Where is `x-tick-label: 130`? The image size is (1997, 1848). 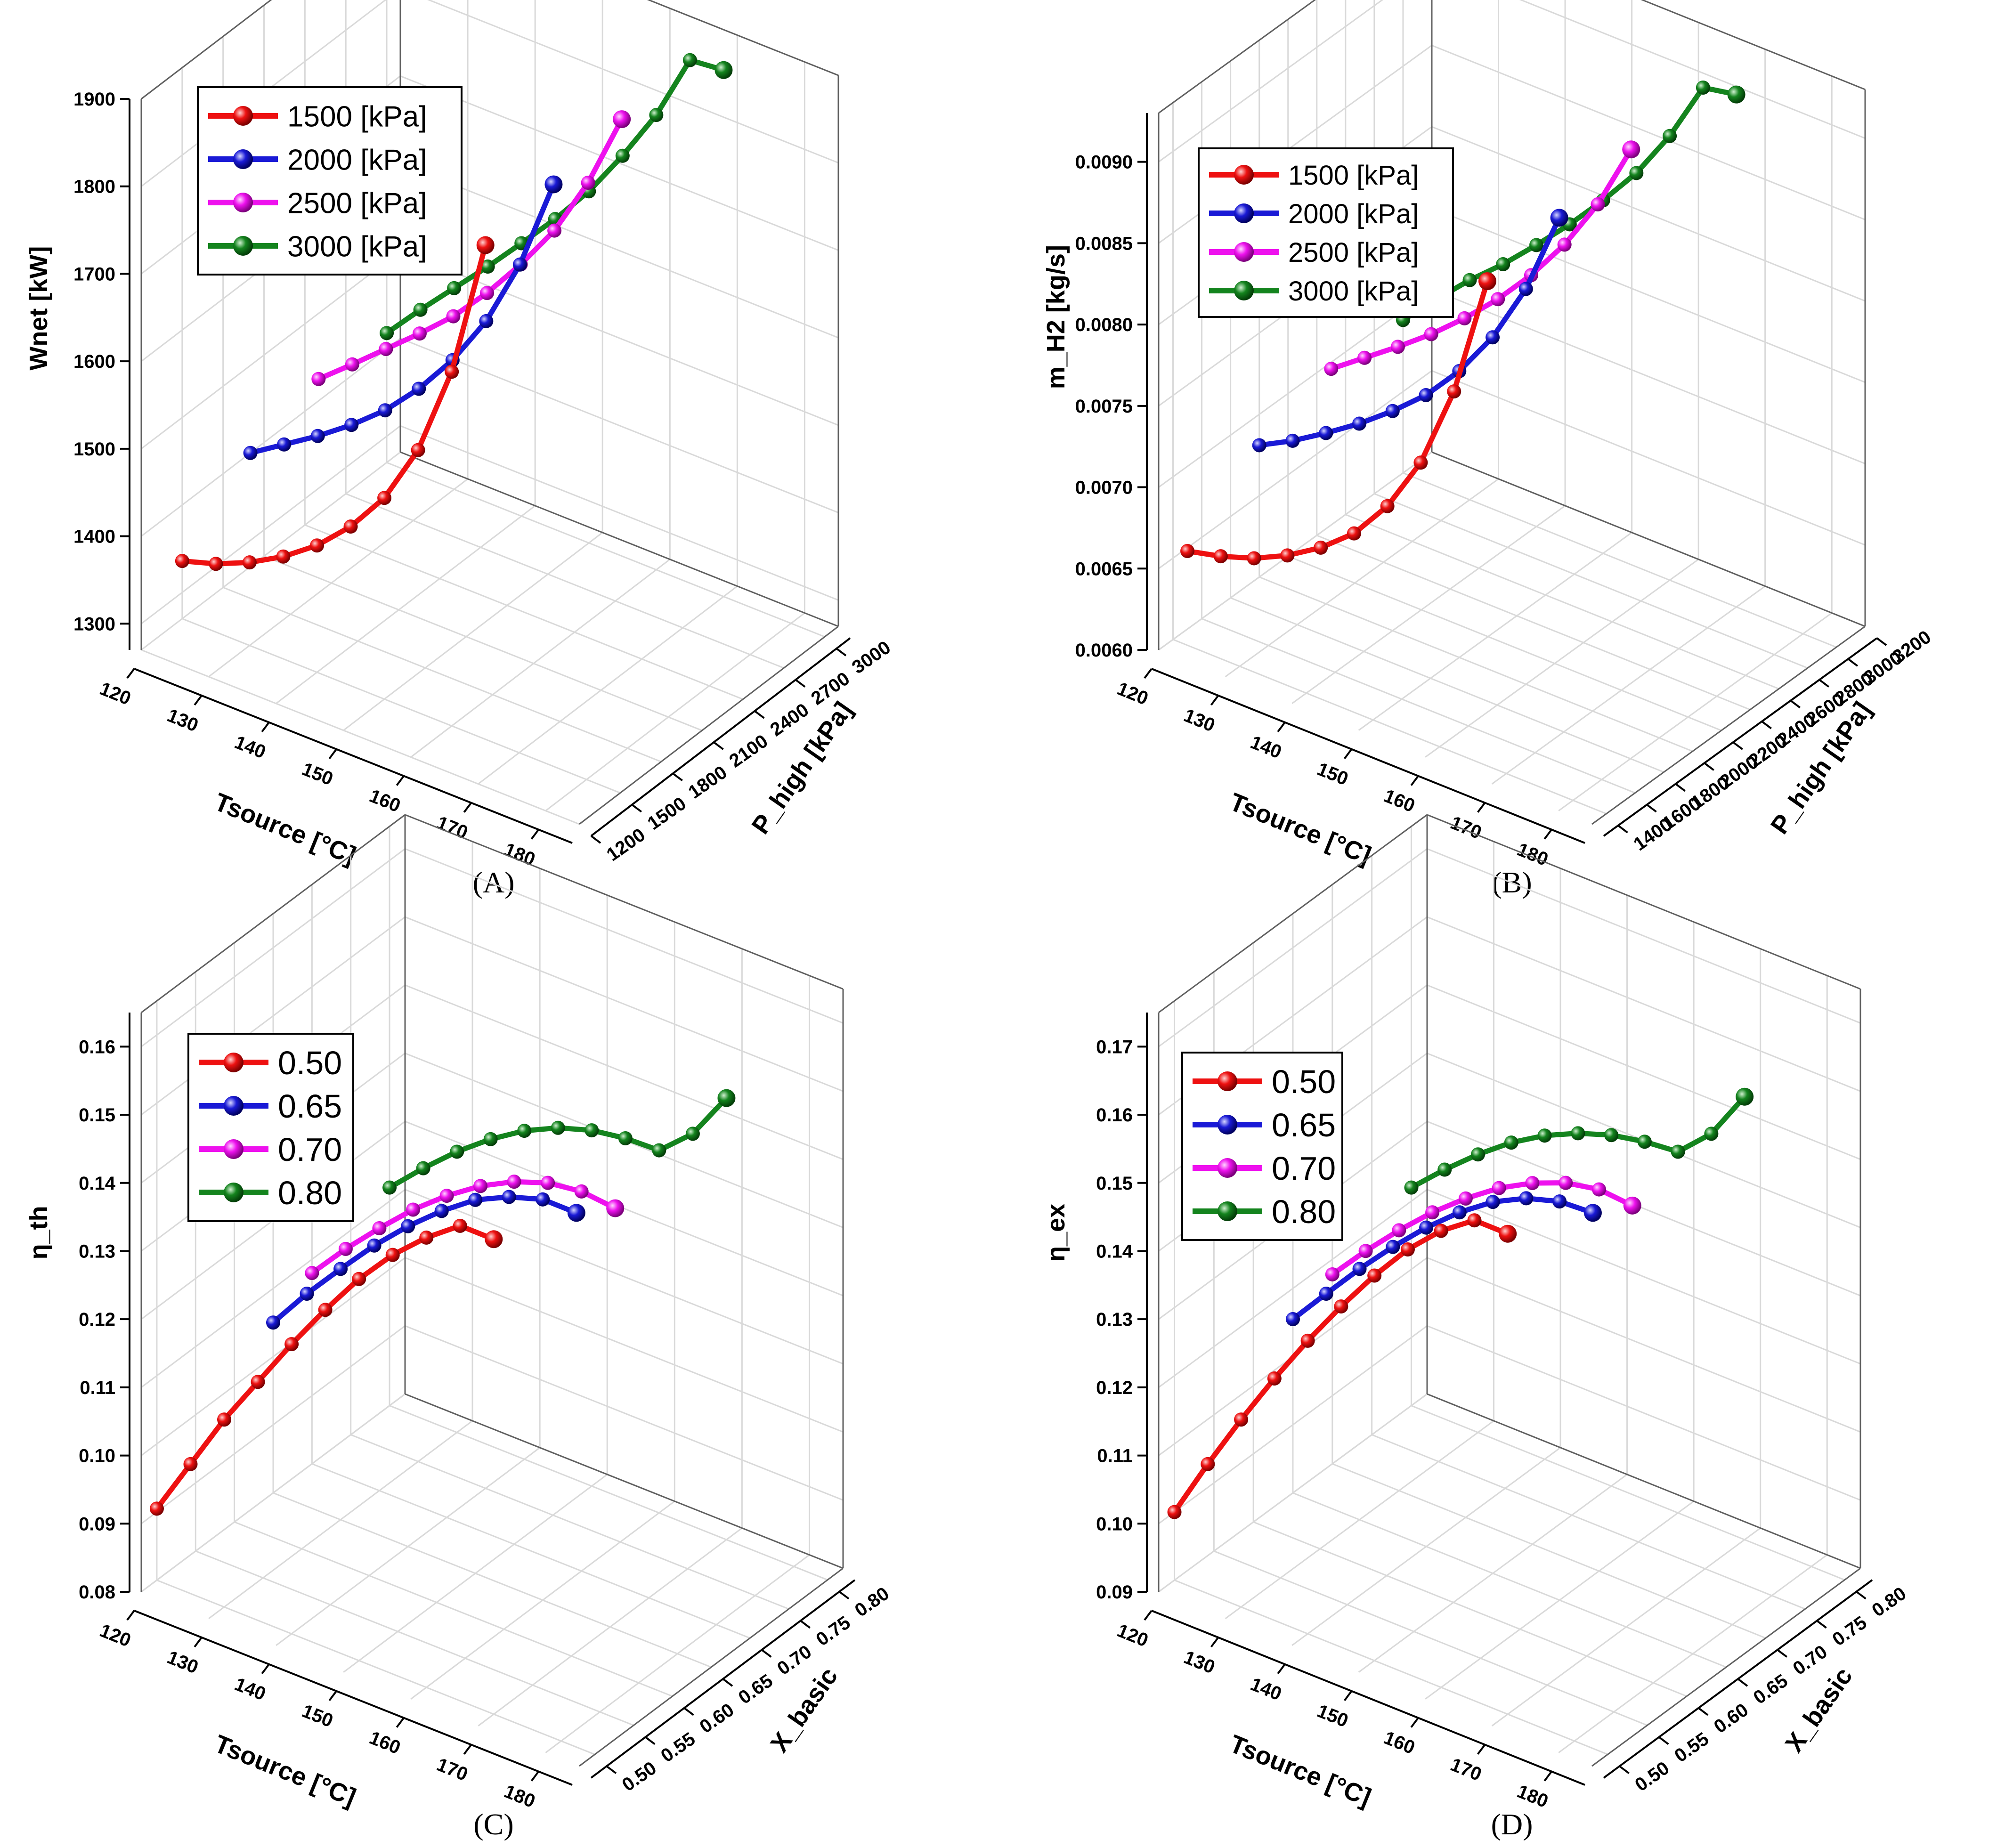
x-tick-label: 130 is located at coordinates (1199, 721).